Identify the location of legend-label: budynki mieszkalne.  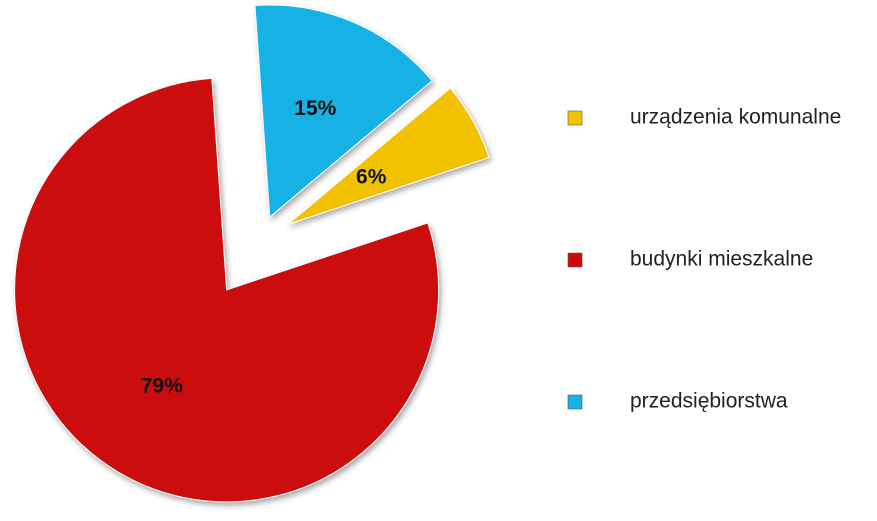
(721, 259).